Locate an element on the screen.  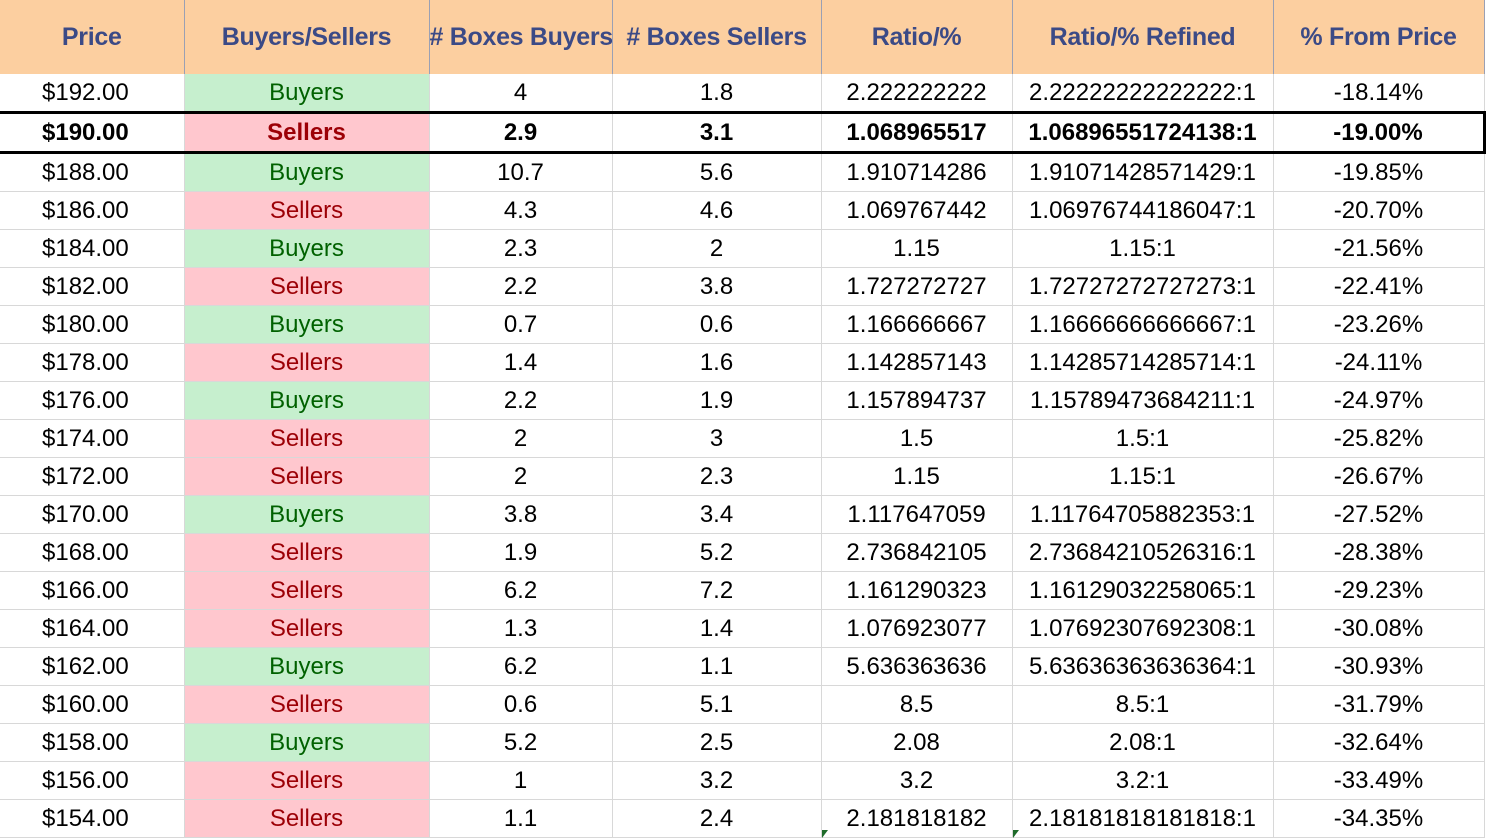
cell-ratio-refined: 8.5:1 is located at coordinates (1143, 704).